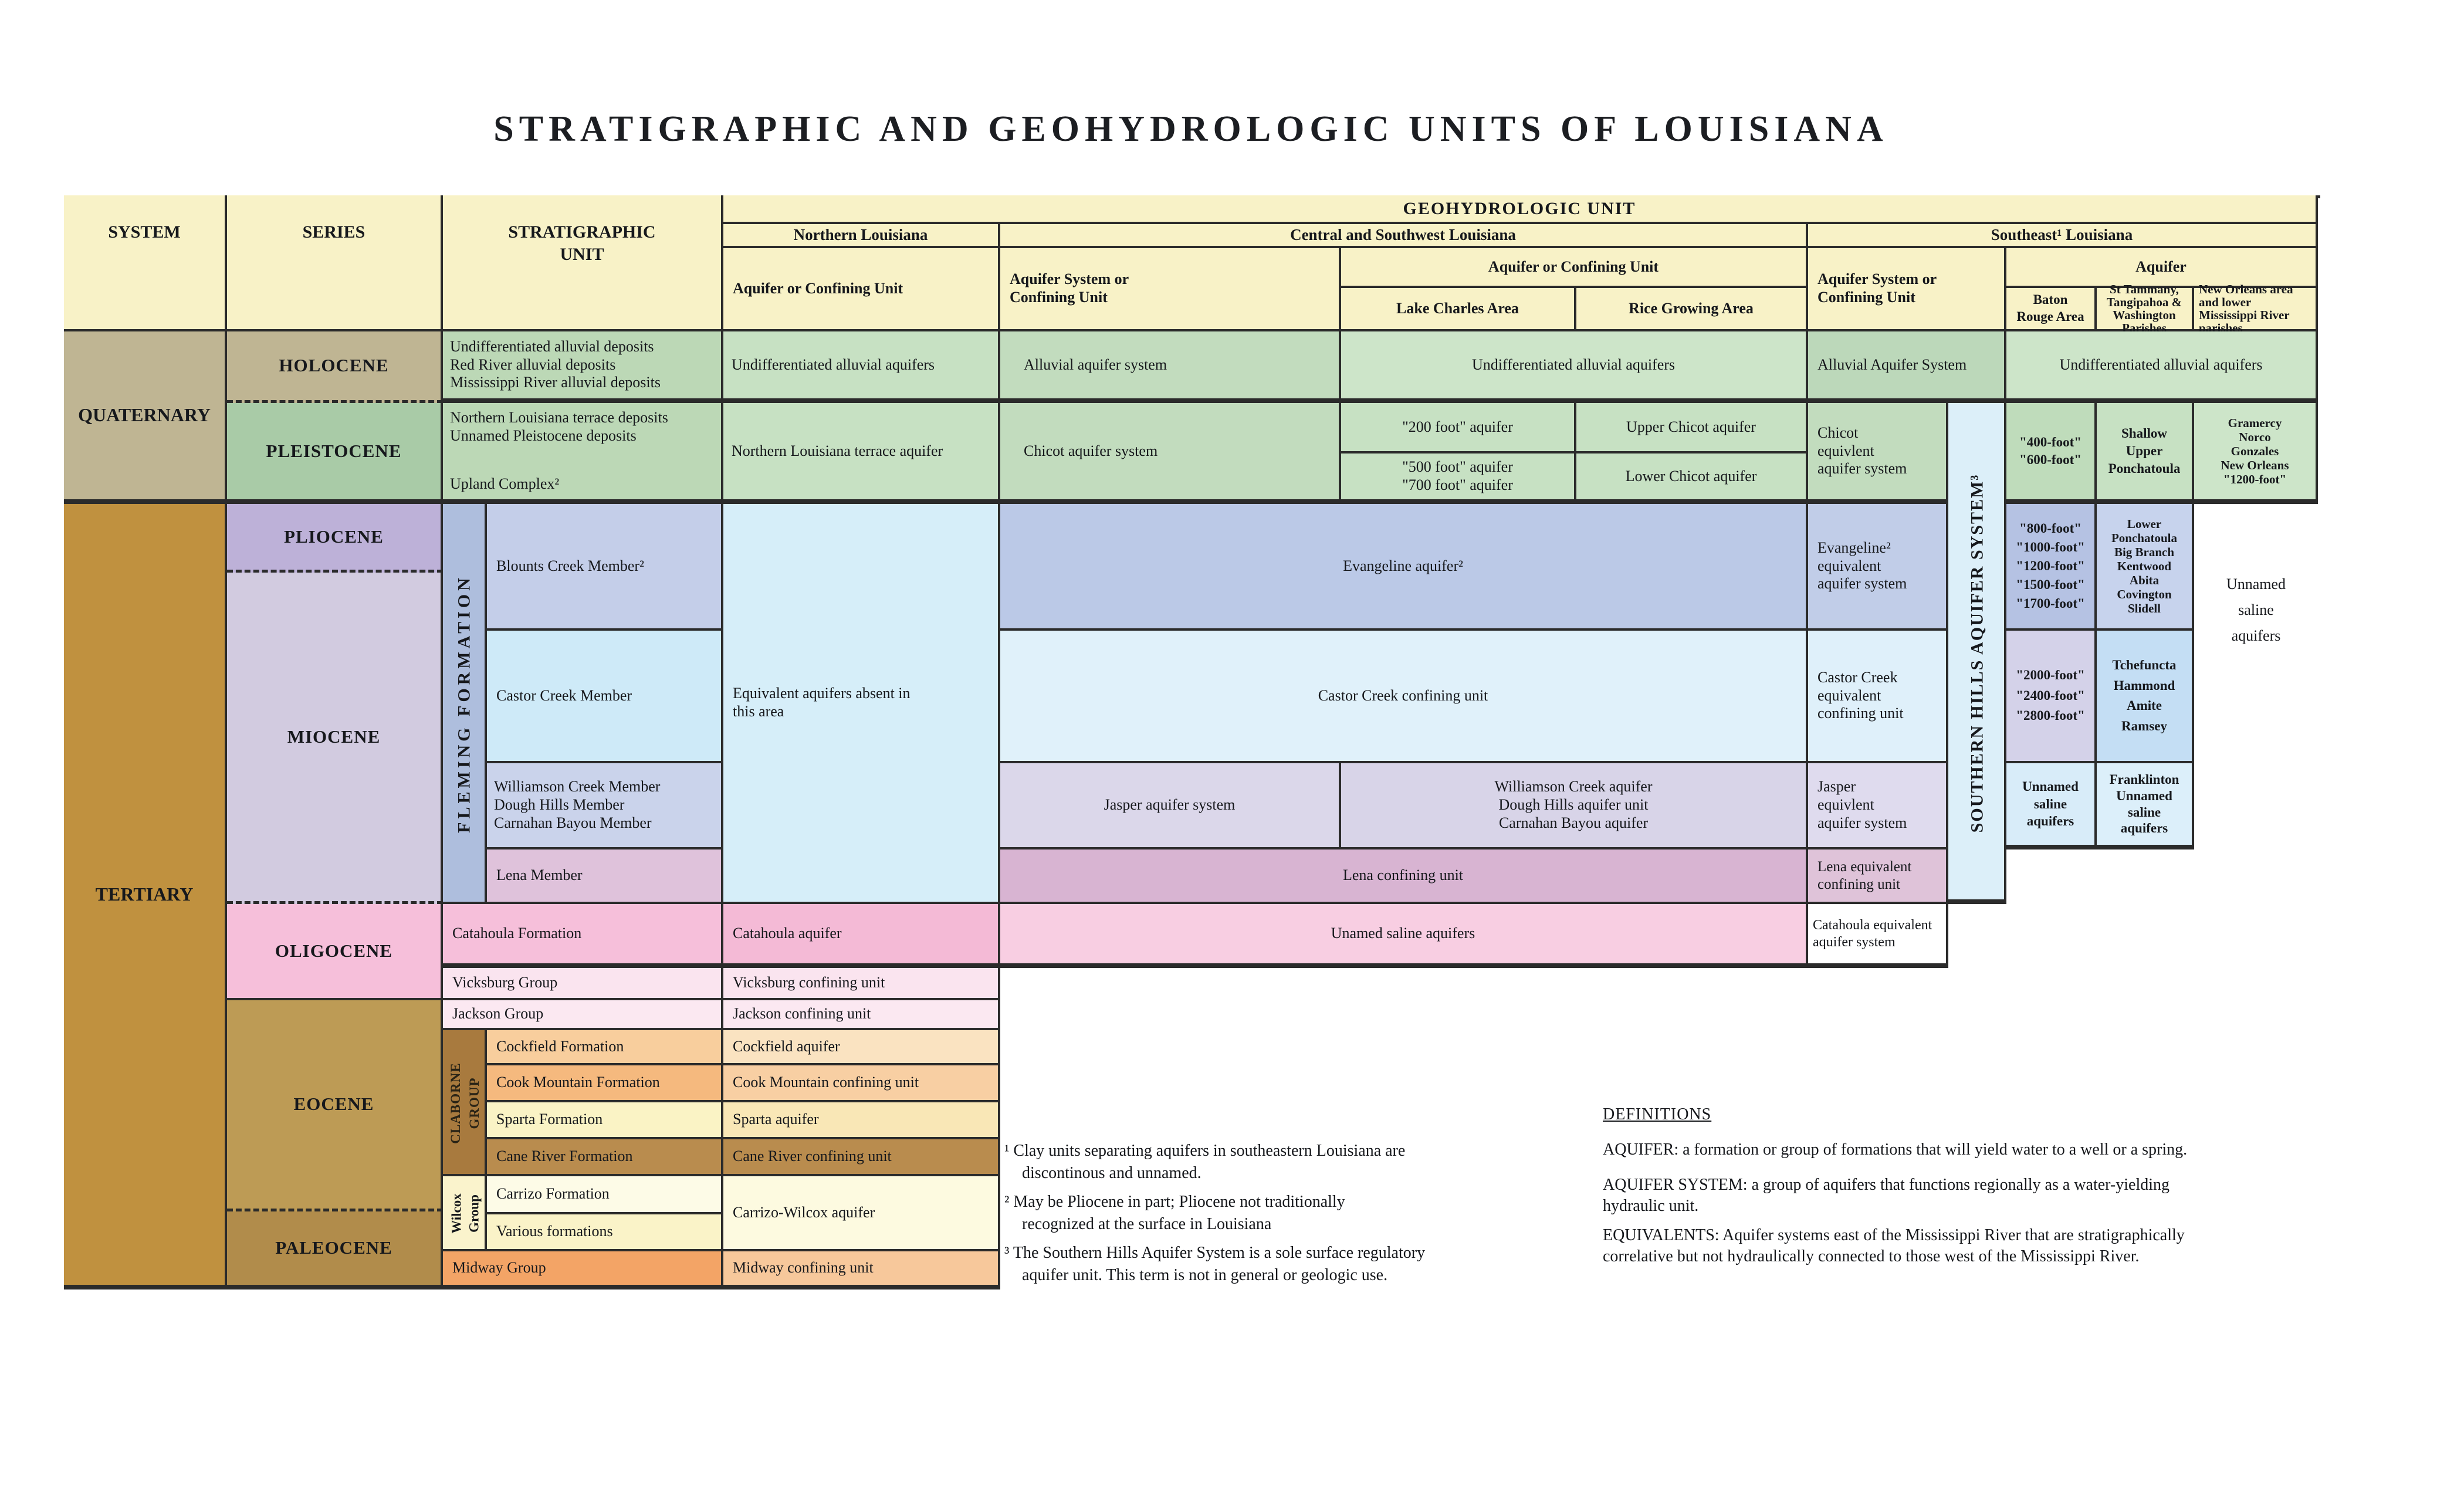 Image resolution: width=2464 pixels, height=1496 pixels. What do you see at coordinates (1575, 268) in the screenshot?
I see `header-central-aquifer-confining: Aquifer or Confining Unit` at bounding box center [1575, 268].